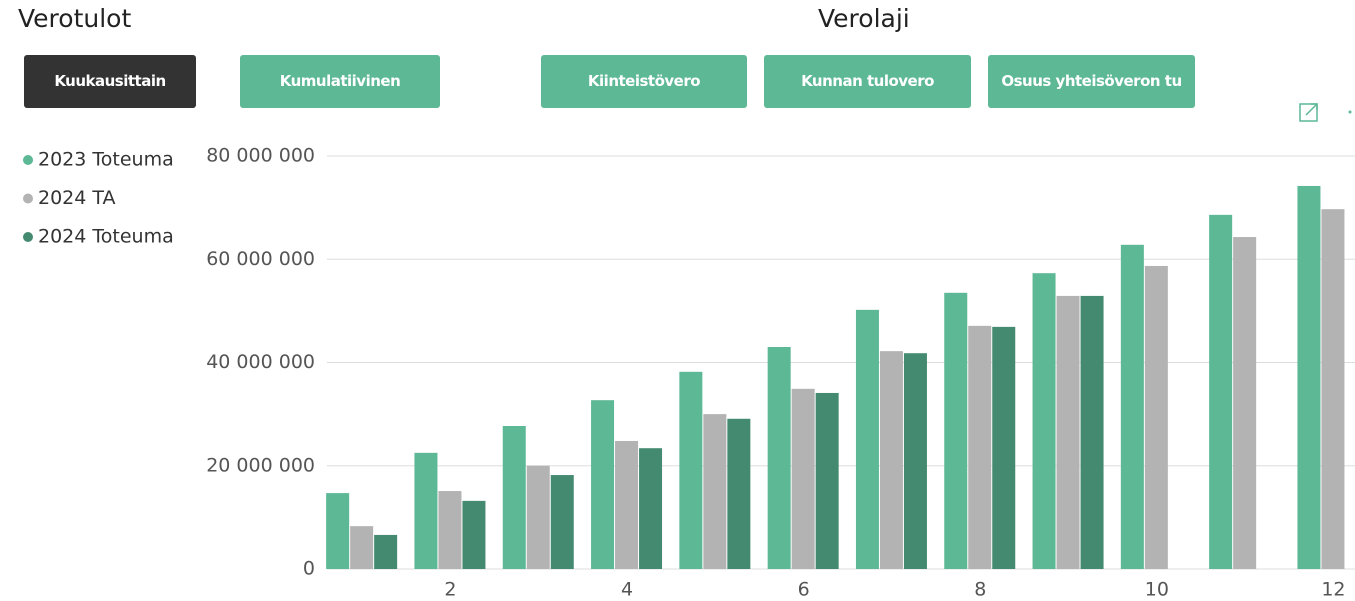 The width and height of the screenshot is (1355, 601). Describe the element at coordinates (1350, 112) in the screenshot. I see `more-icon` at that location.